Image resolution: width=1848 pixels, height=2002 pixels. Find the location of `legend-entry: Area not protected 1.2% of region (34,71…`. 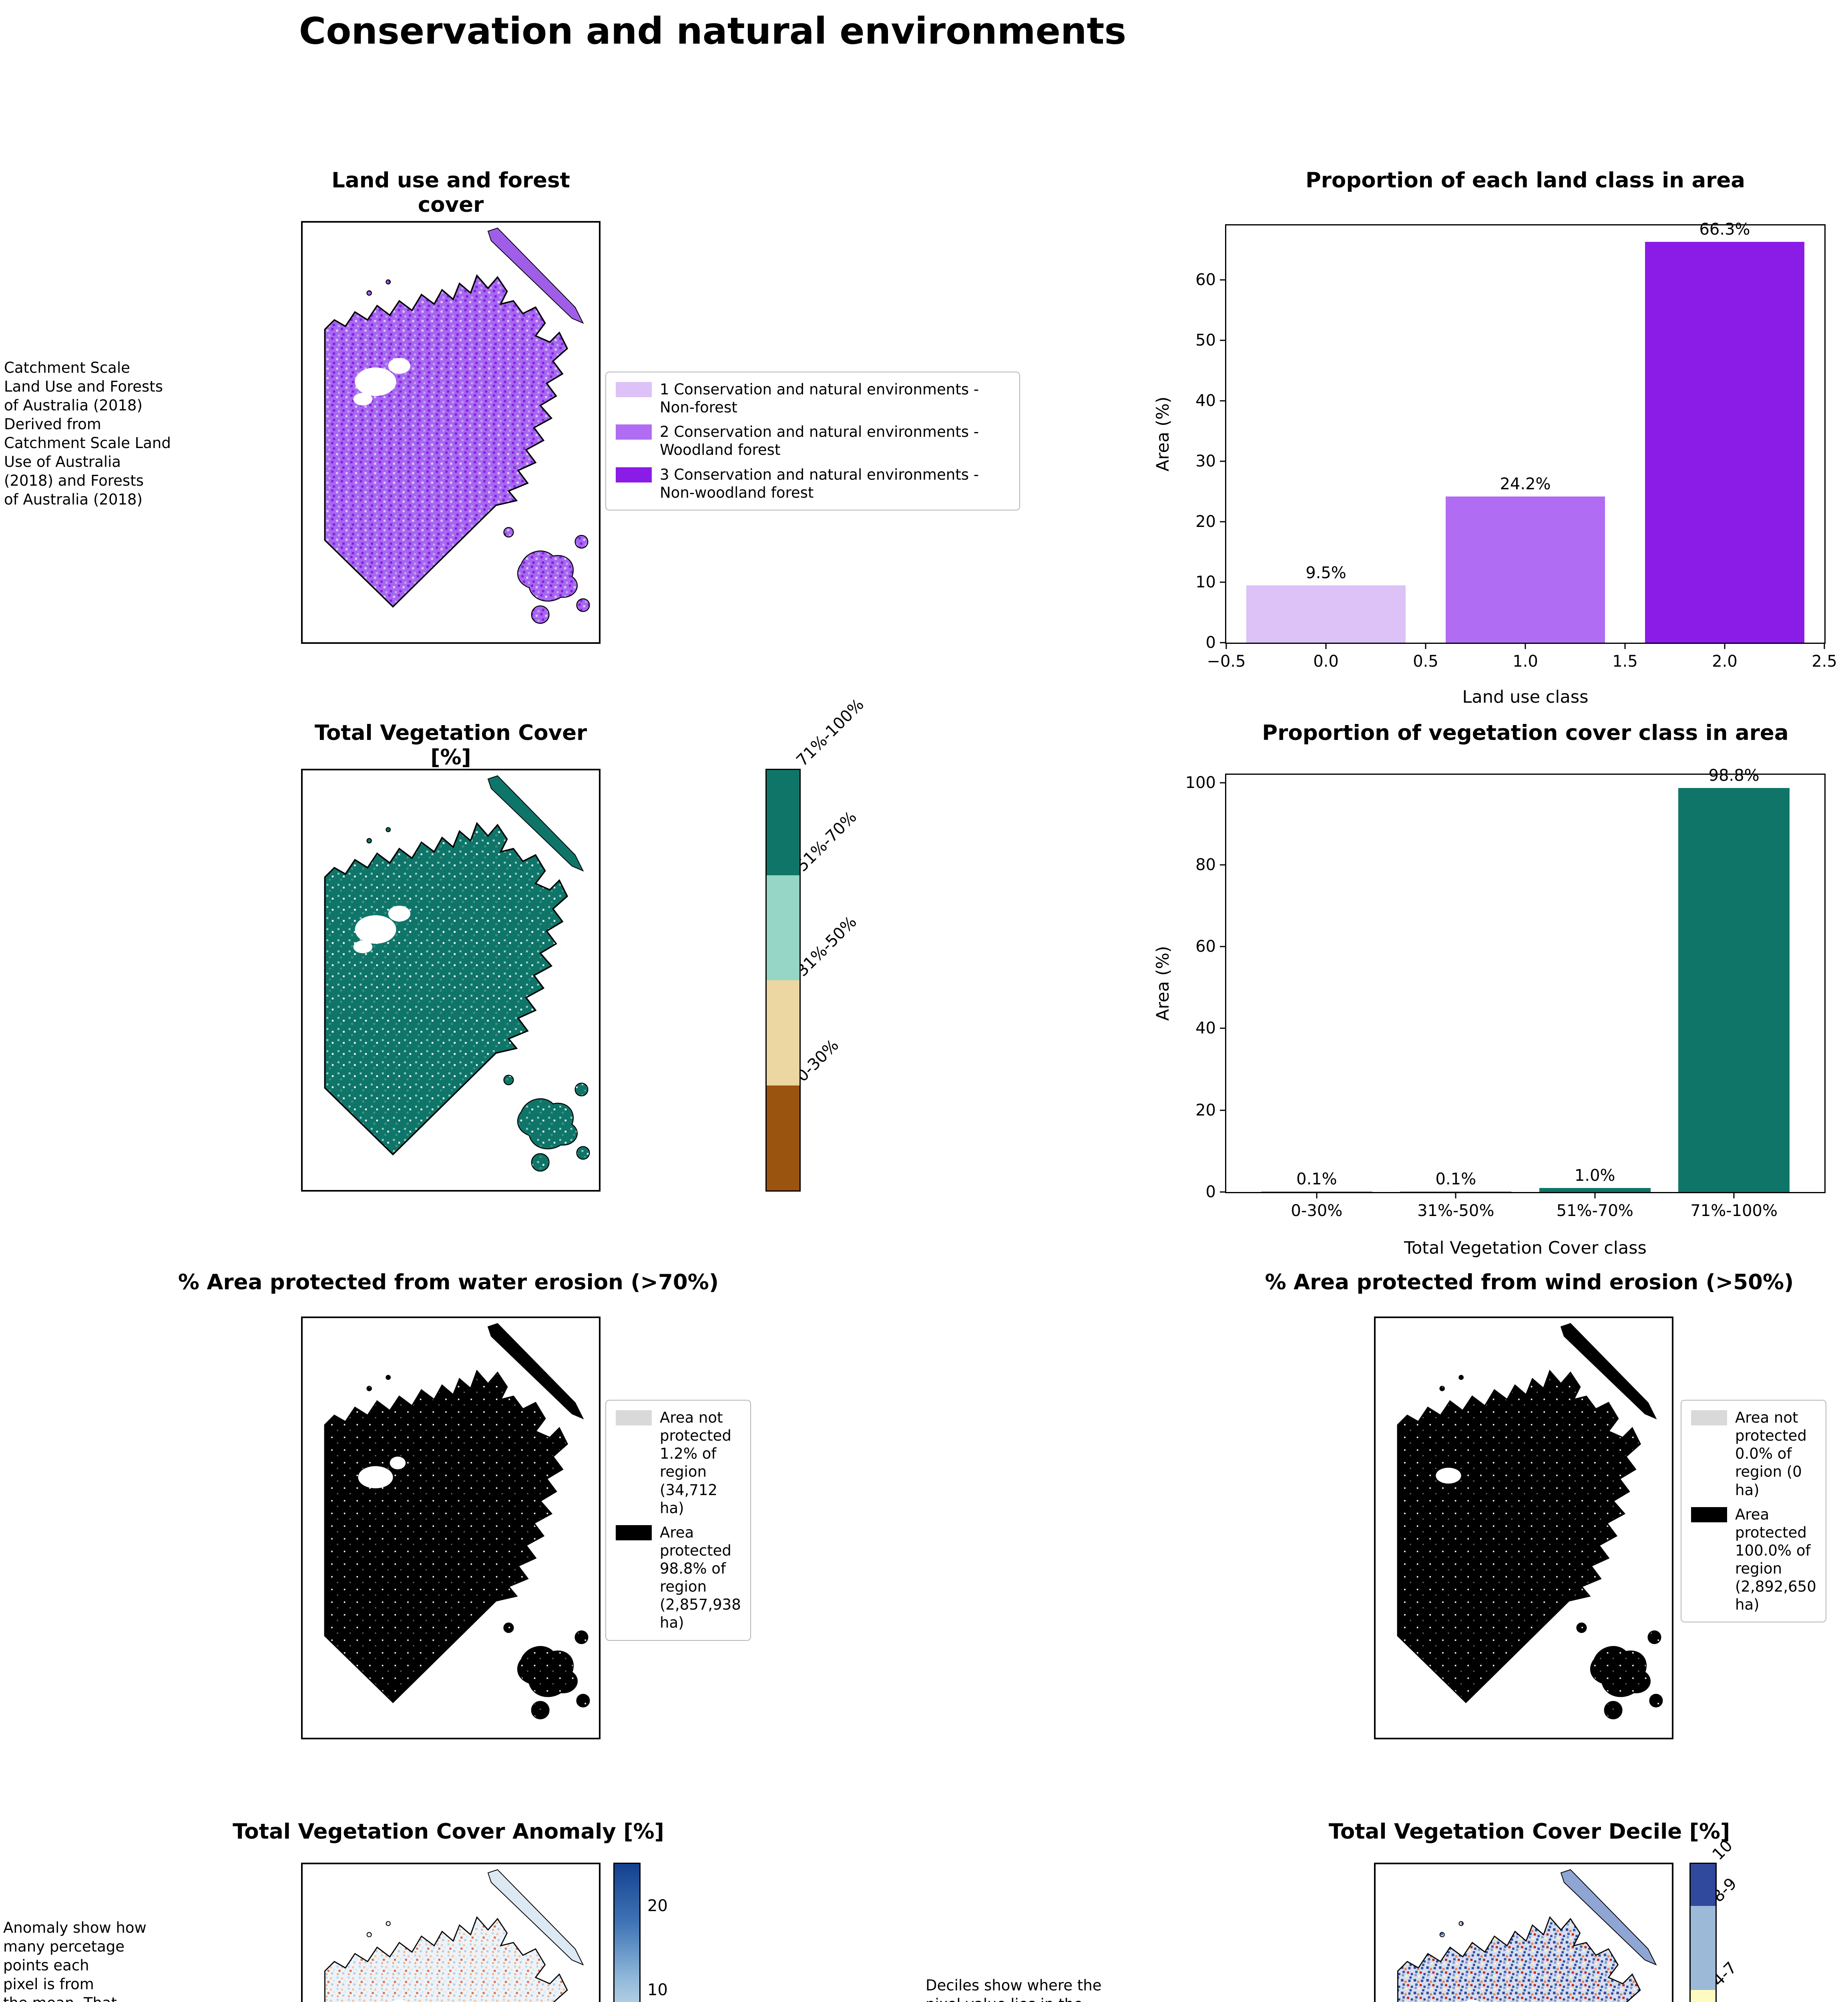

legend-entry: Area not protected 1.2% of region (34,71… is located at coordinates (678, 1463).